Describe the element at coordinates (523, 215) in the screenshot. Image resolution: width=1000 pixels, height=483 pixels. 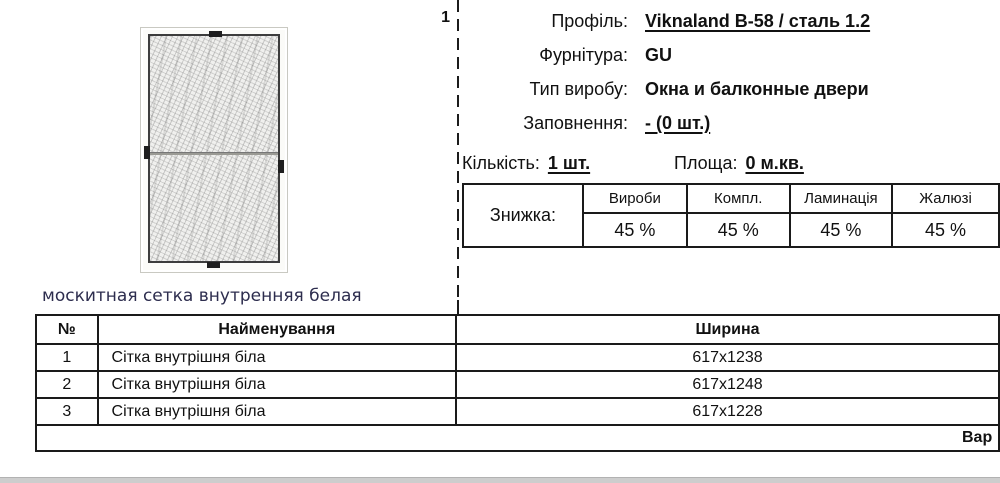
I see `discount-label: Знижка:` at that location.